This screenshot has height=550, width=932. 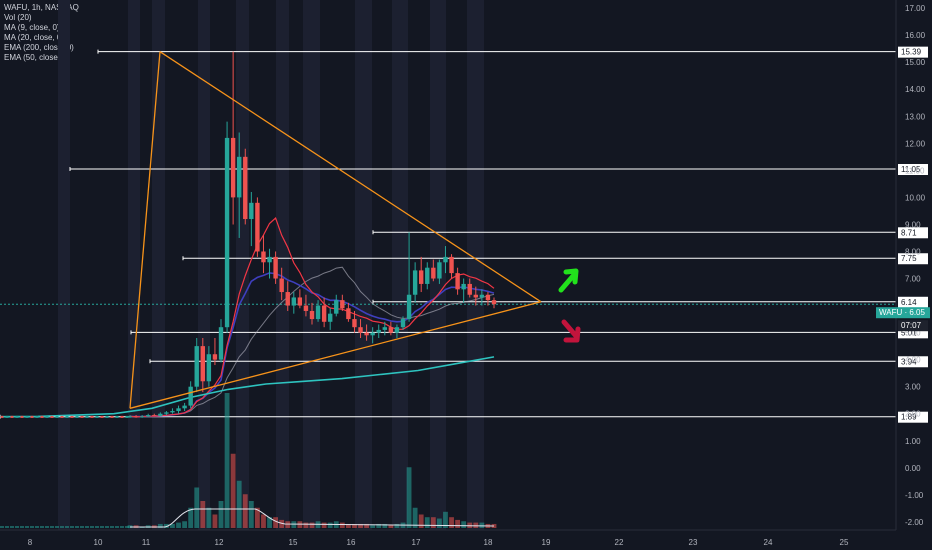 What do you see at coordinates (37, 57) in the screenshot?
I see `indicator-ema50: EMA (50, close, 0)` at bounding box center [37, 57].